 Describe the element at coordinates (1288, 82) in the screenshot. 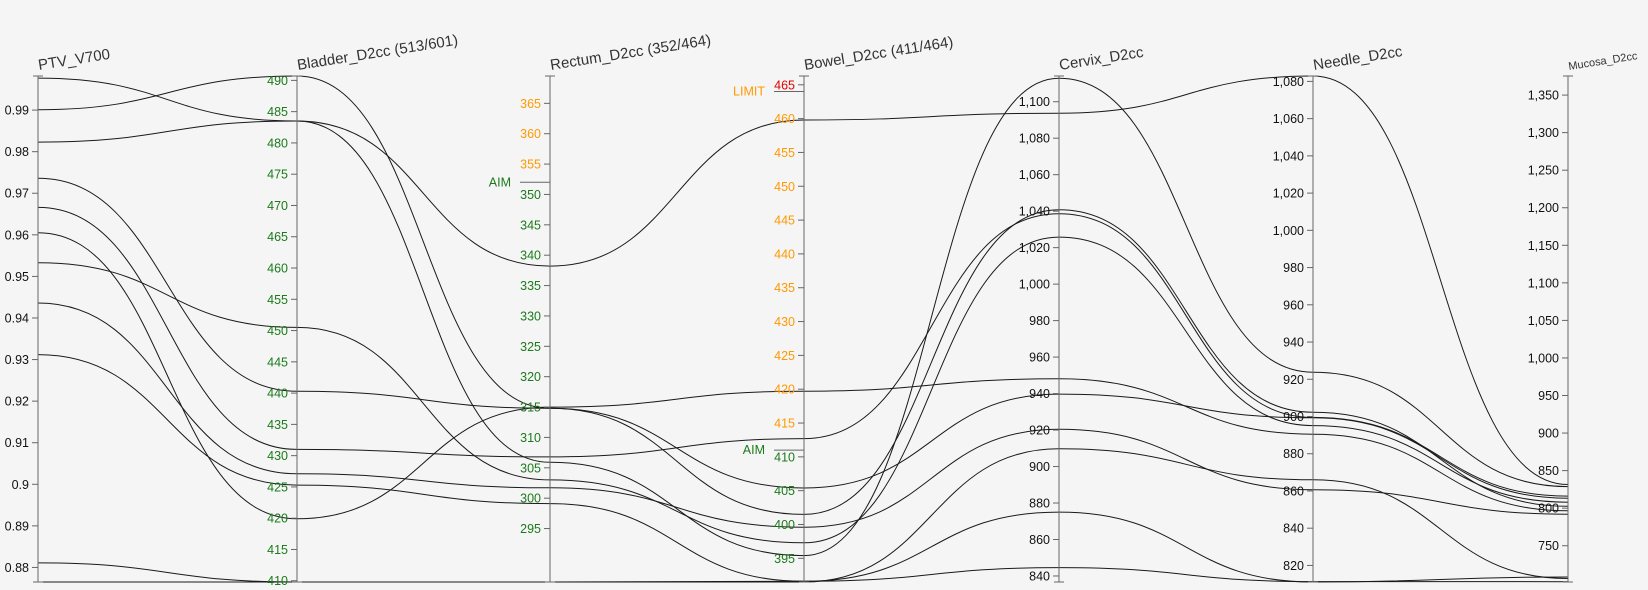

I see `tick-label-needle: 1,080` at that location.